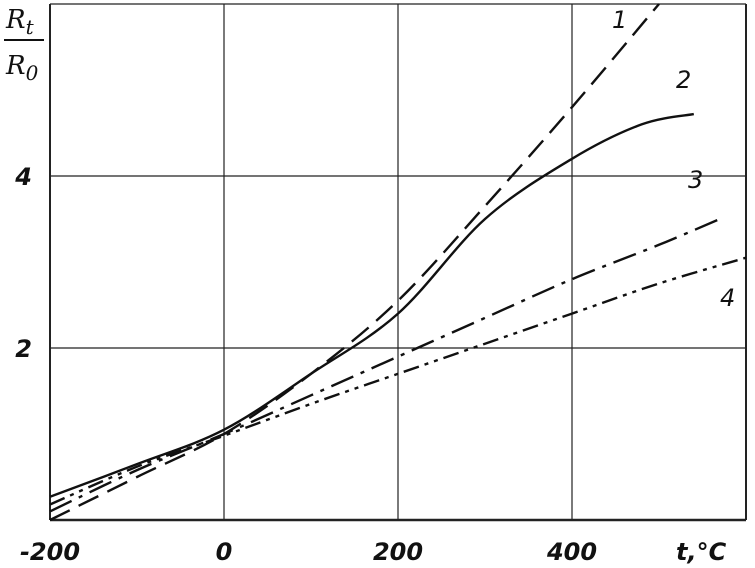  What do you see at coordinates (20, 22) in the screenshot?
I see `y-label-numerator: Rt` at bounding box center [20, 22].